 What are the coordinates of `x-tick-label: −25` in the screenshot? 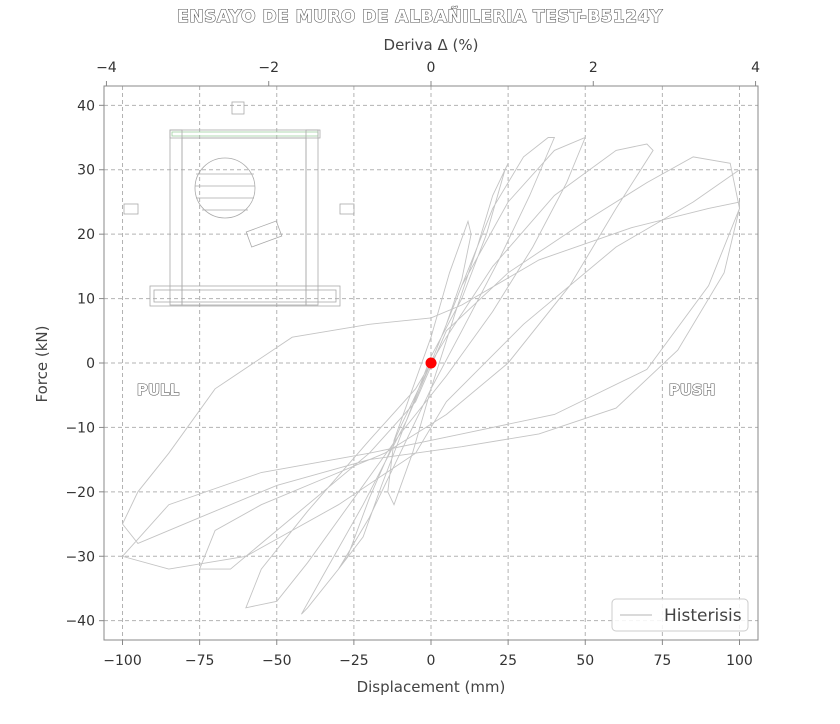 It's located at (354, 661).